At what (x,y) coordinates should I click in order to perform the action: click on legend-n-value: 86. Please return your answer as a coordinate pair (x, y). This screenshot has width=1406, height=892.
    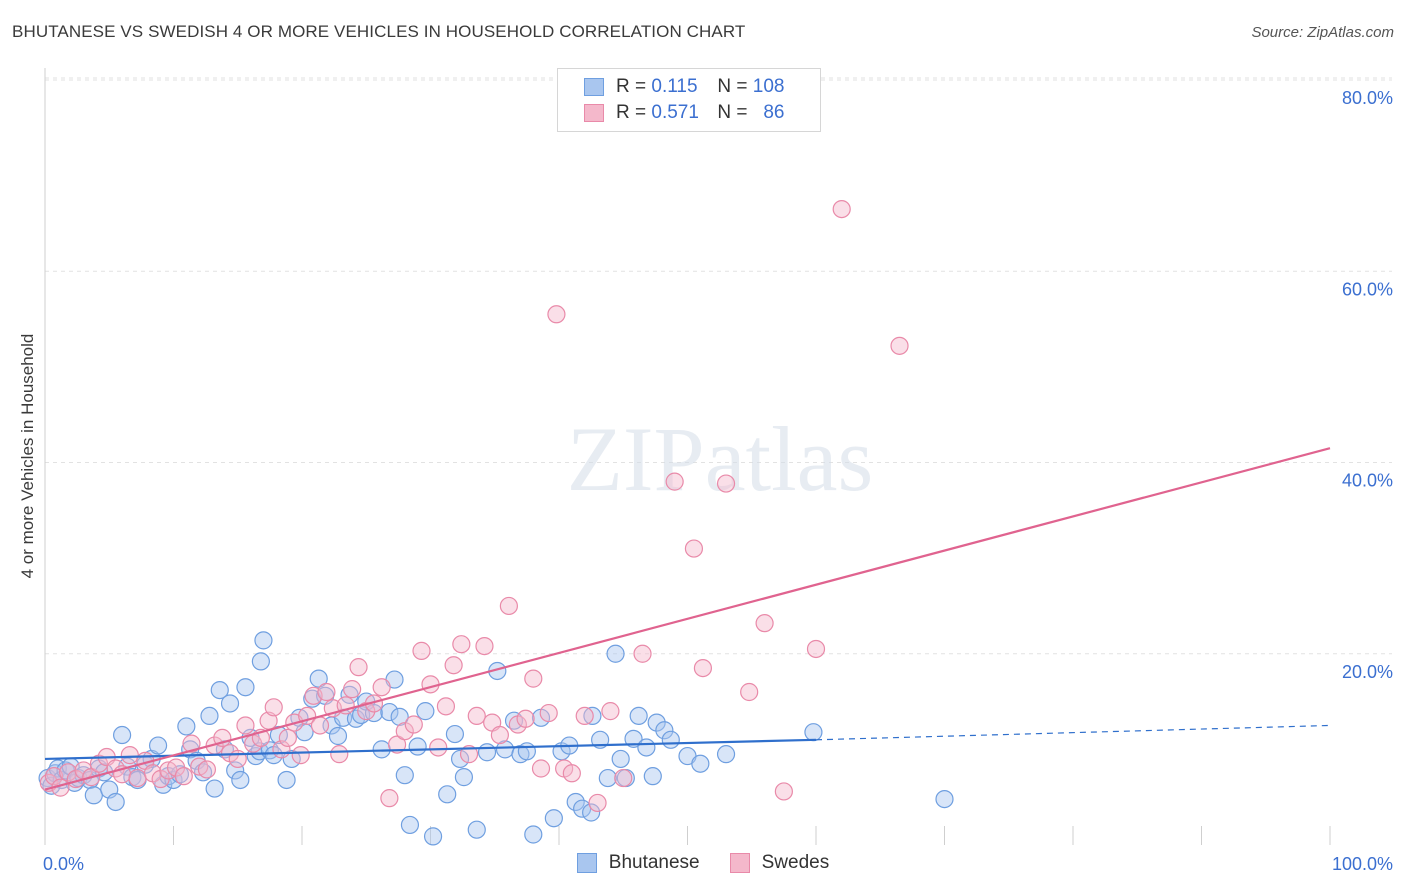
    Looking at the image, I should click on (774, 112).